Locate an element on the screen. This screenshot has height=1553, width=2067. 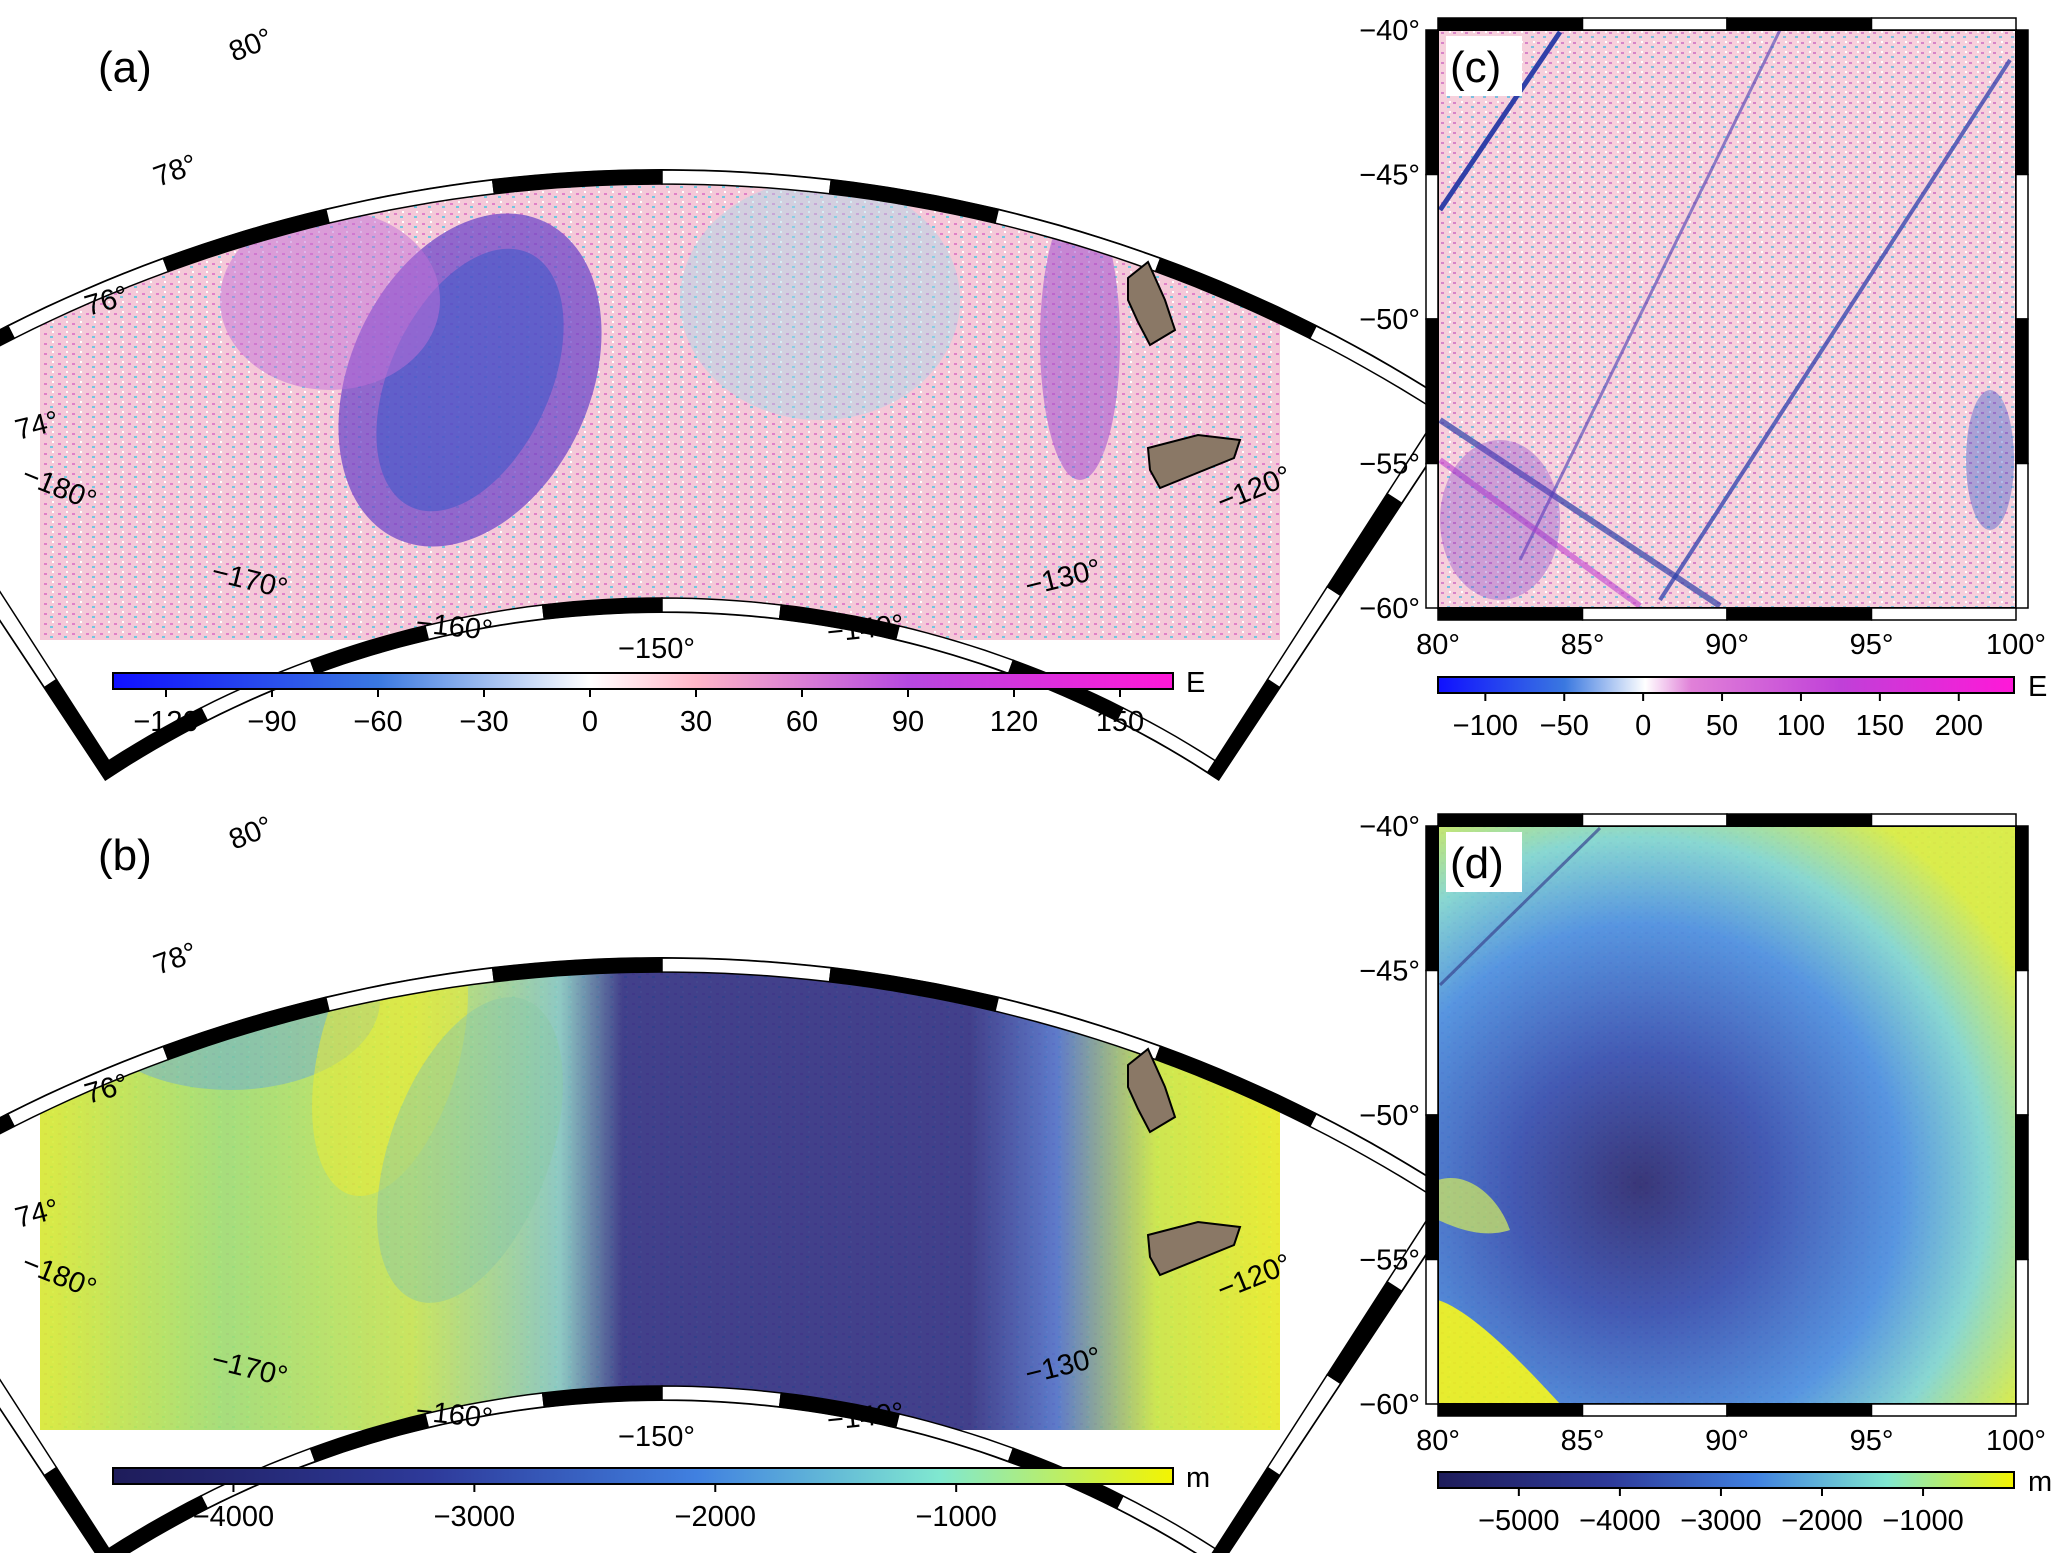
panel-label-a: (a) is located at coordinates (125, 67).